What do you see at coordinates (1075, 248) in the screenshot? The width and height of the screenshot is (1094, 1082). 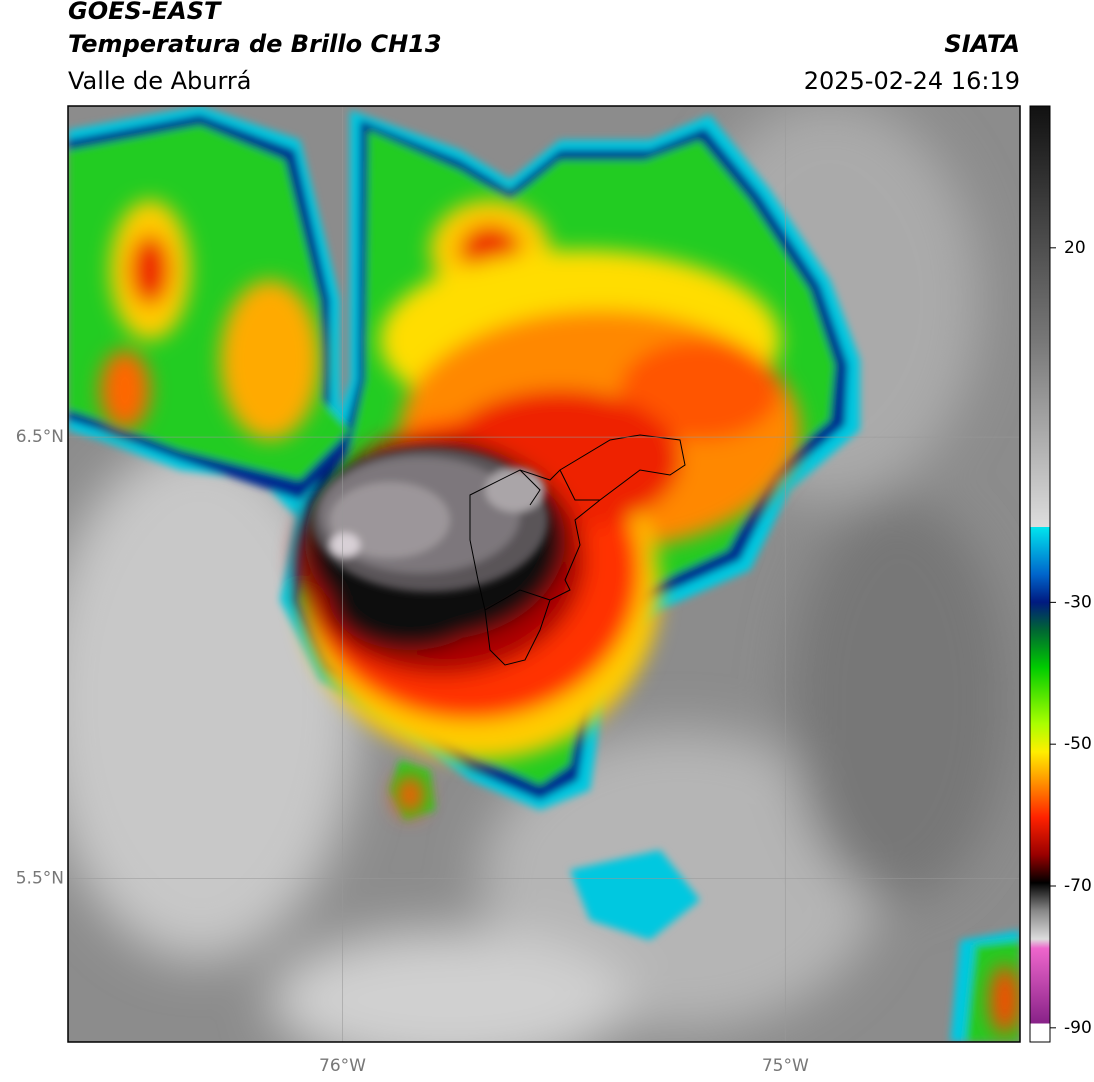 I see `colorbar-tick-label: 20` at bounding box center [1075, 248].